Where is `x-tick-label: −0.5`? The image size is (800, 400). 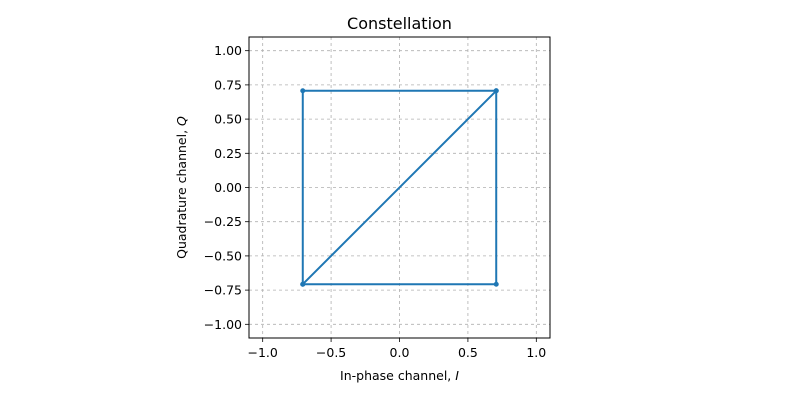
x-tick-label: −0.5 is located at coordinates (331, 352).